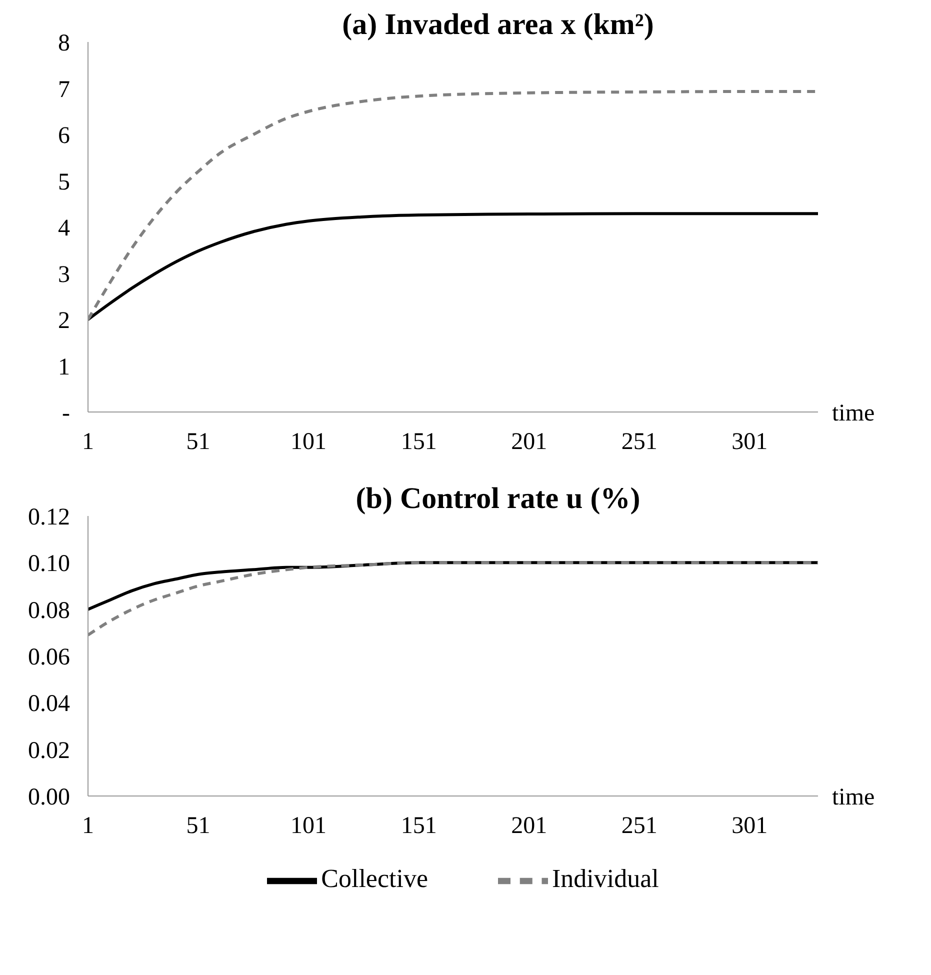  What do you see at coordinates (49, 797) in the screenshot?
I see `y-tick-label: 0.00` at bounding box center [49, 797].